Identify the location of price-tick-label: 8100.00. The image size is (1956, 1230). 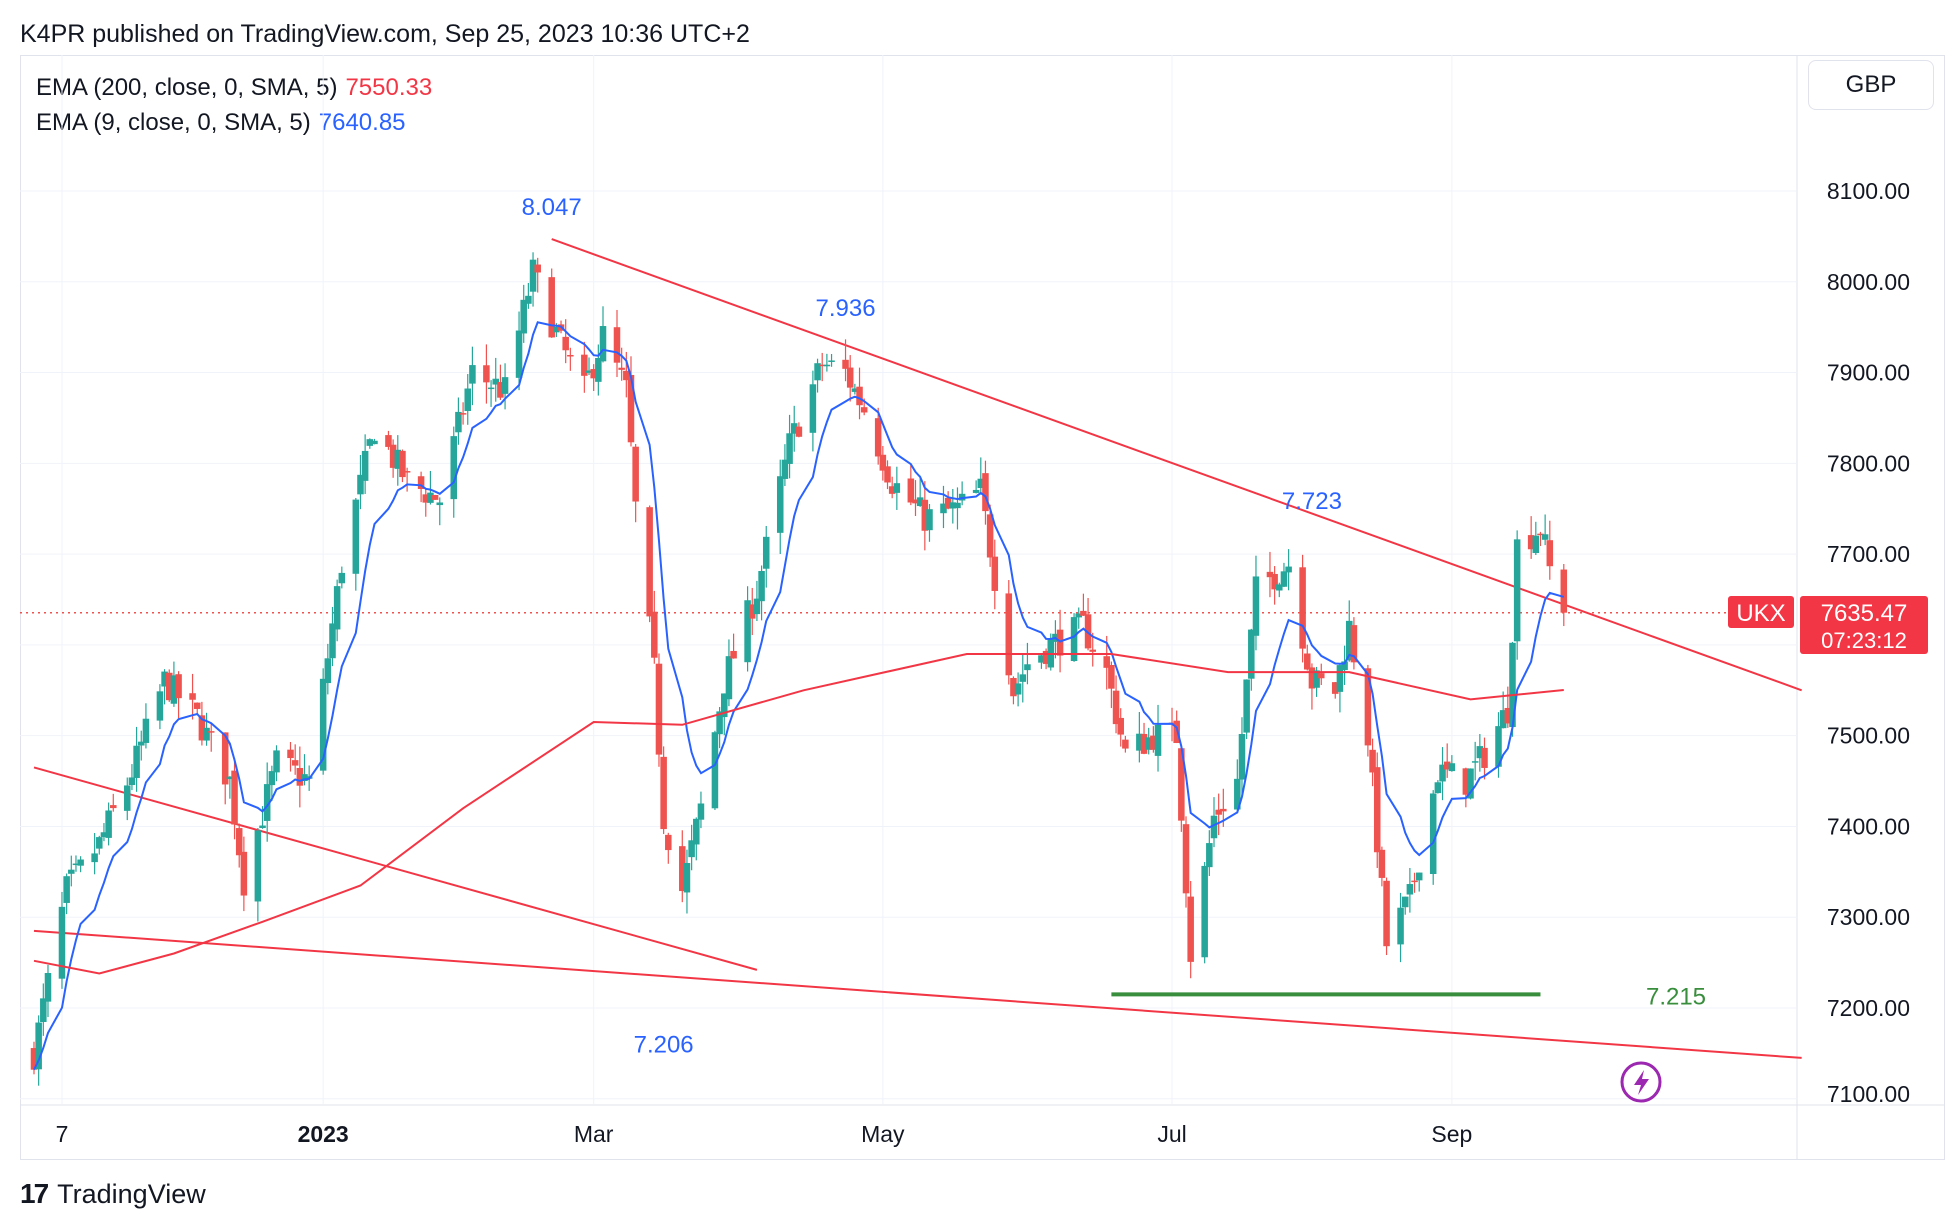
(1868, 191).